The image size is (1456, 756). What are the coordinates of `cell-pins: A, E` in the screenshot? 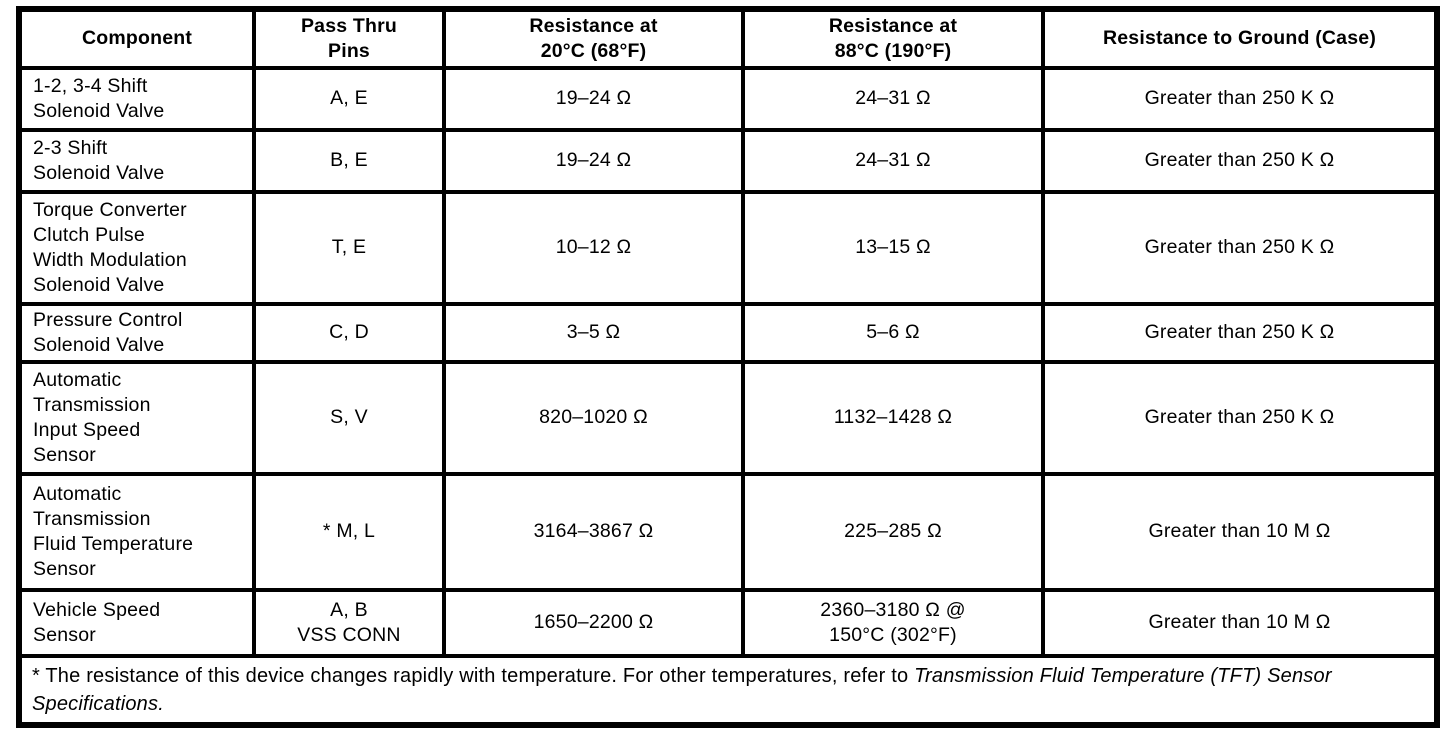 It's located at (349, 98).